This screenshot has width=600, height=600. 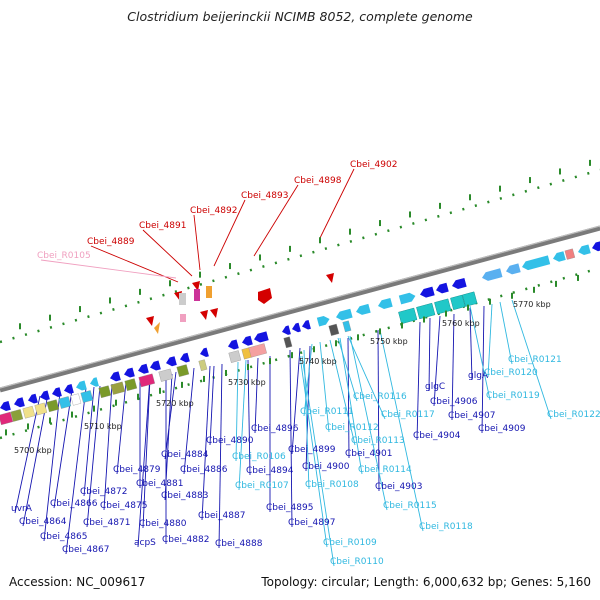 I want to click on kbp-tick-label: 5700 kbp, so click(x=33, y=450).